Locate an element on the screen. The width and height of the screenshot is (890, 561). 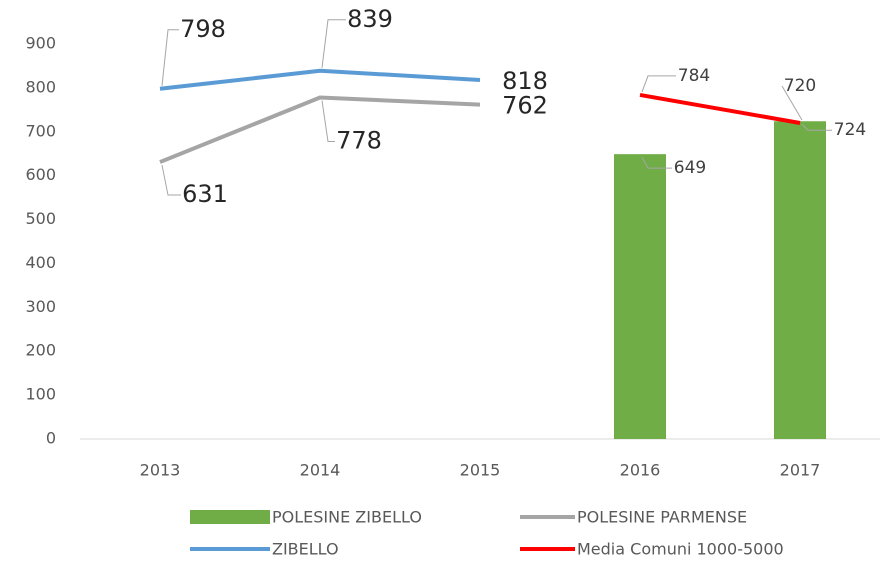
y-tick-label: 700 is located at coordinates (40, 130).